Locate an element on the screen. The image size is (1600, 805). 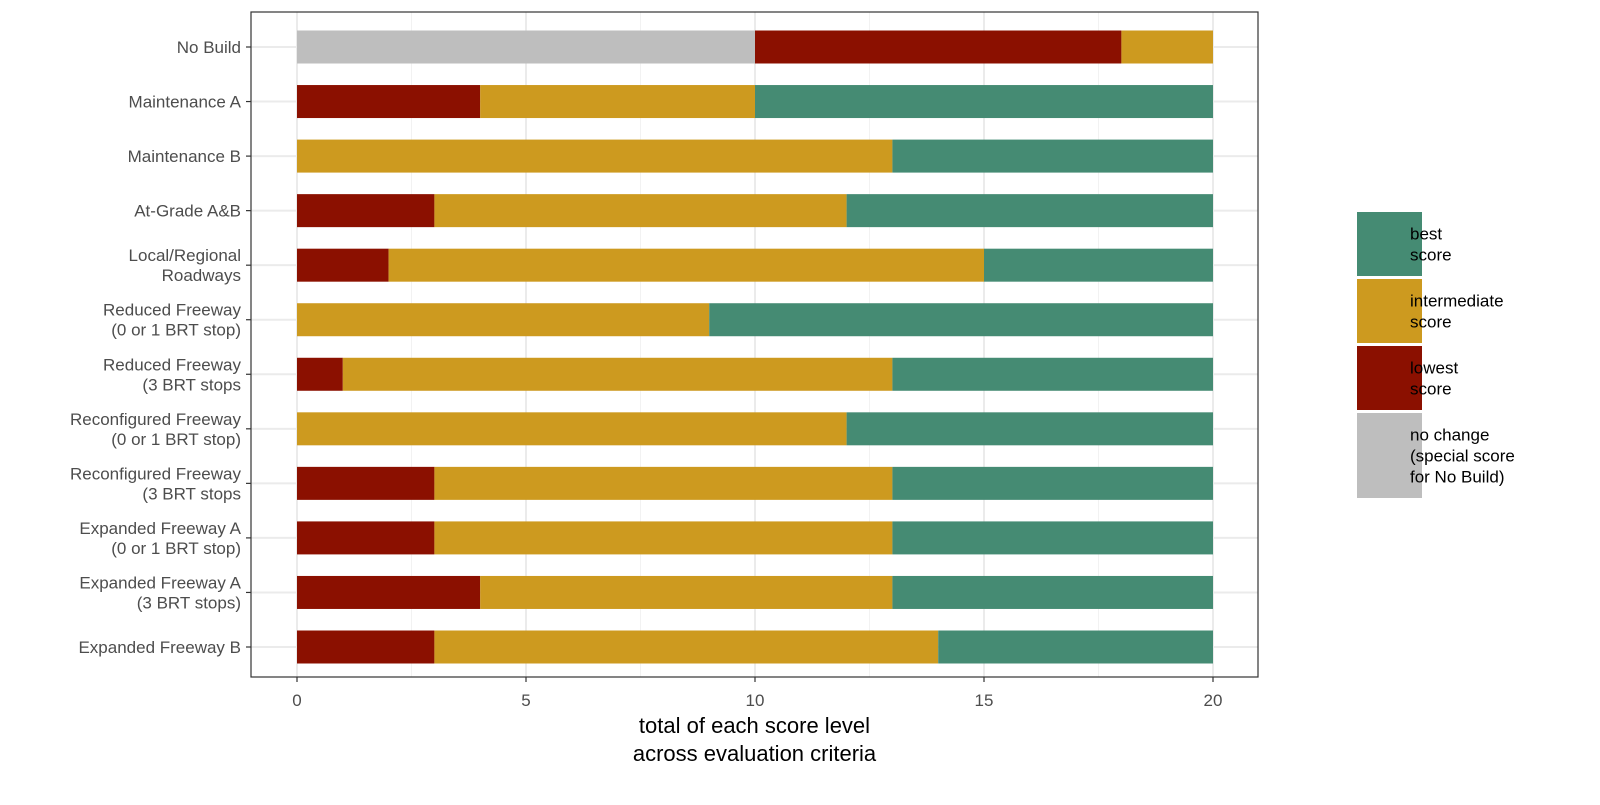
y-tick-label-line: No Build is located at coordinates (209, 47).